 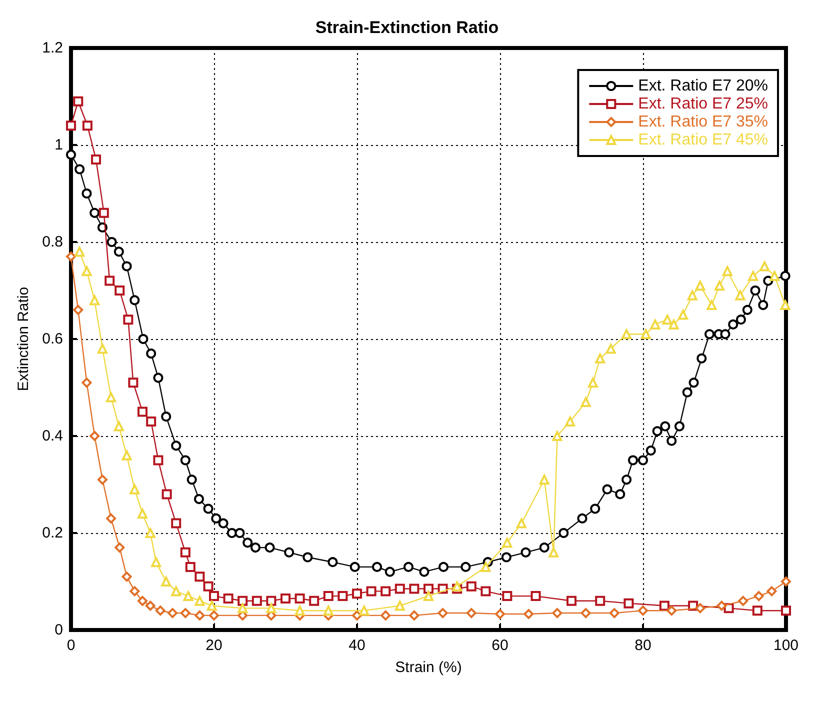 What do you see at coordinates (52, 436) in the screenshot?
I see `y-tick-label: 0.4` at bounding box center [52, 436].